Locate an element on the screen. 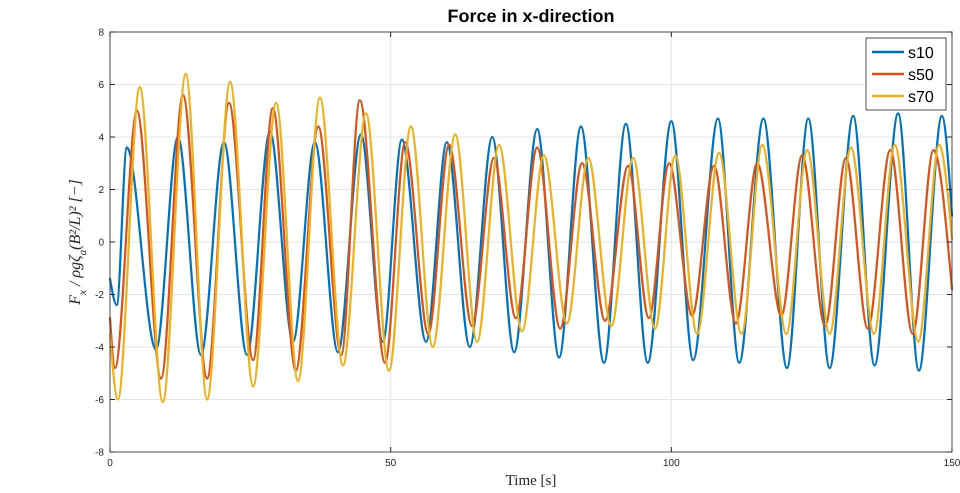  y-tick-label: 8 is located at coordinates (101, 33).